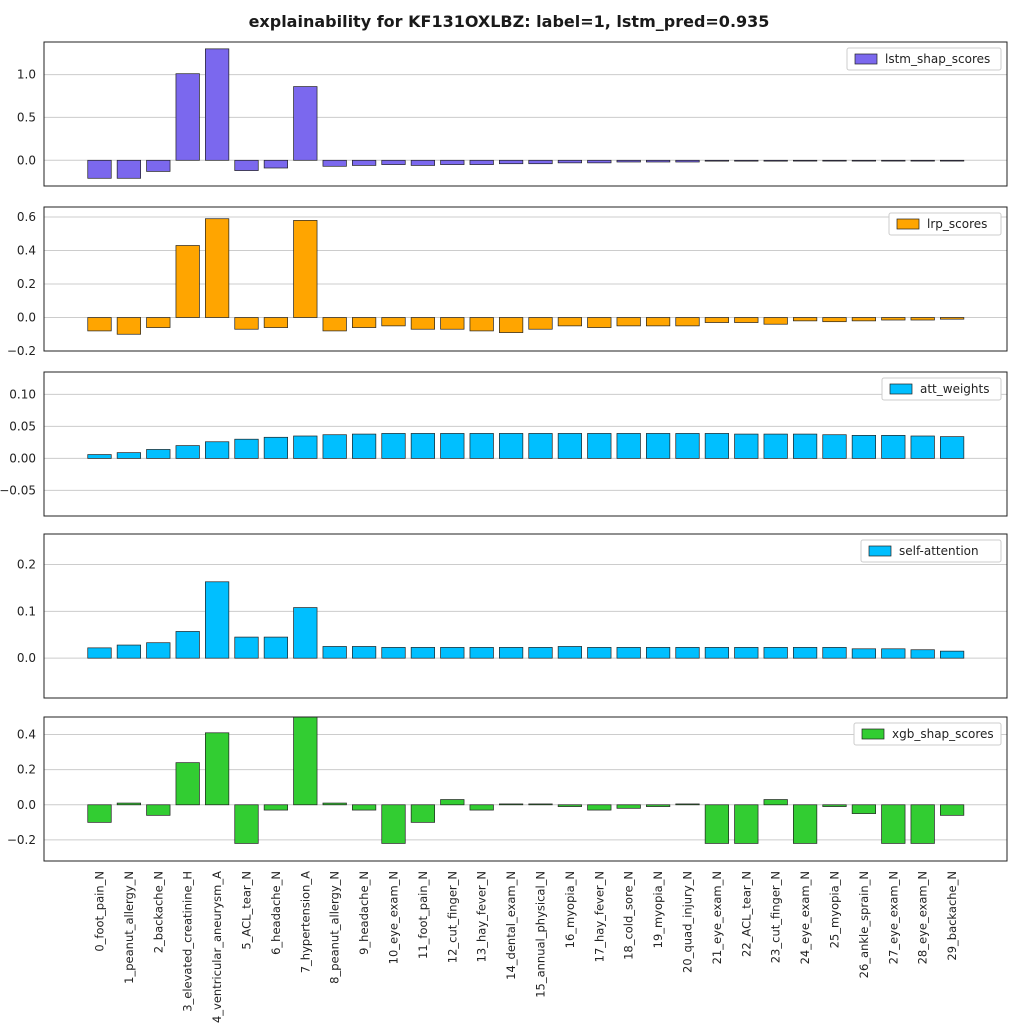 Image resolution: width=1018 pixels, height=1031 pixels. What do you see at coordinates (188, 941) in the screenshot?
I see `x-tick-label: 3_elevated_creatinine_H` at bounding box center [188, 941].